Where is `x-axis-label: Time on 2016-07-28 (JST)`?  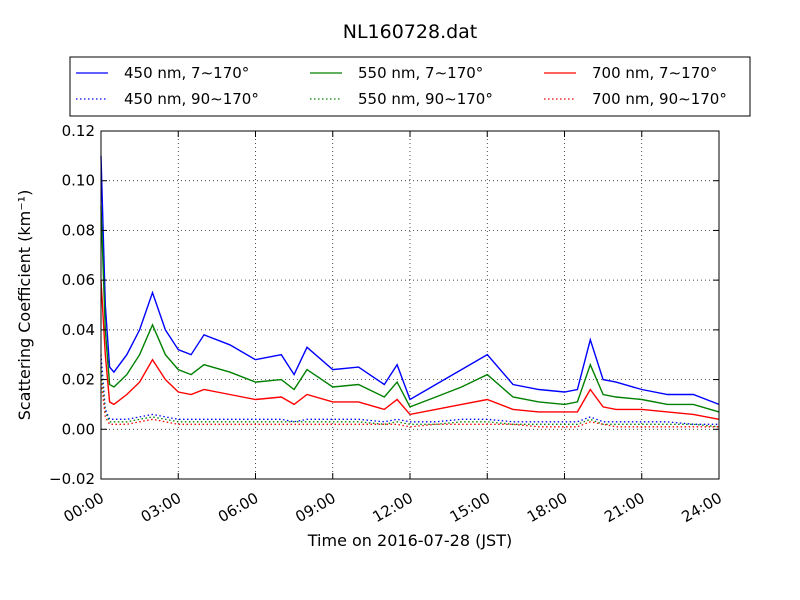 x-axis-label: Time on 2016-07-28 (JST) is located at coordinates (409, 540).